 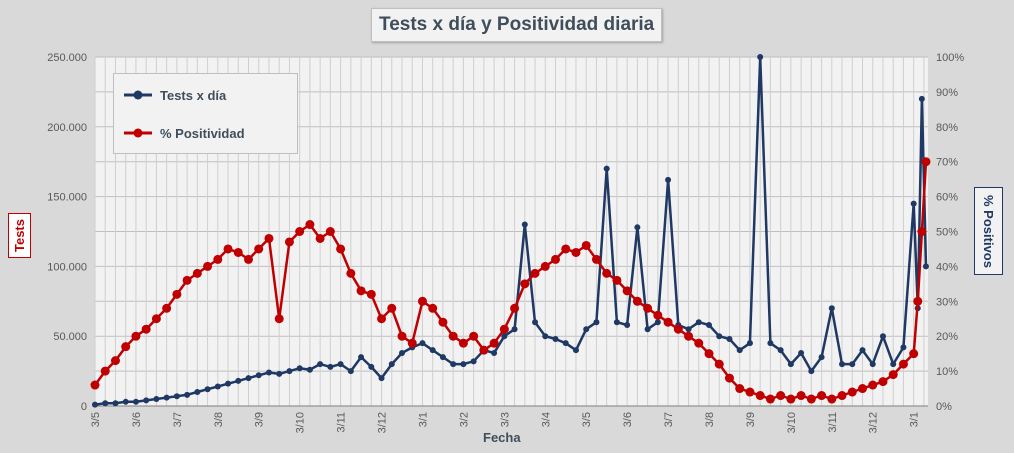 What do you see at coordinates (546, 419) in the screenshot?
I see `x-tick-label: 3/4` at bounding box center [546, 419].